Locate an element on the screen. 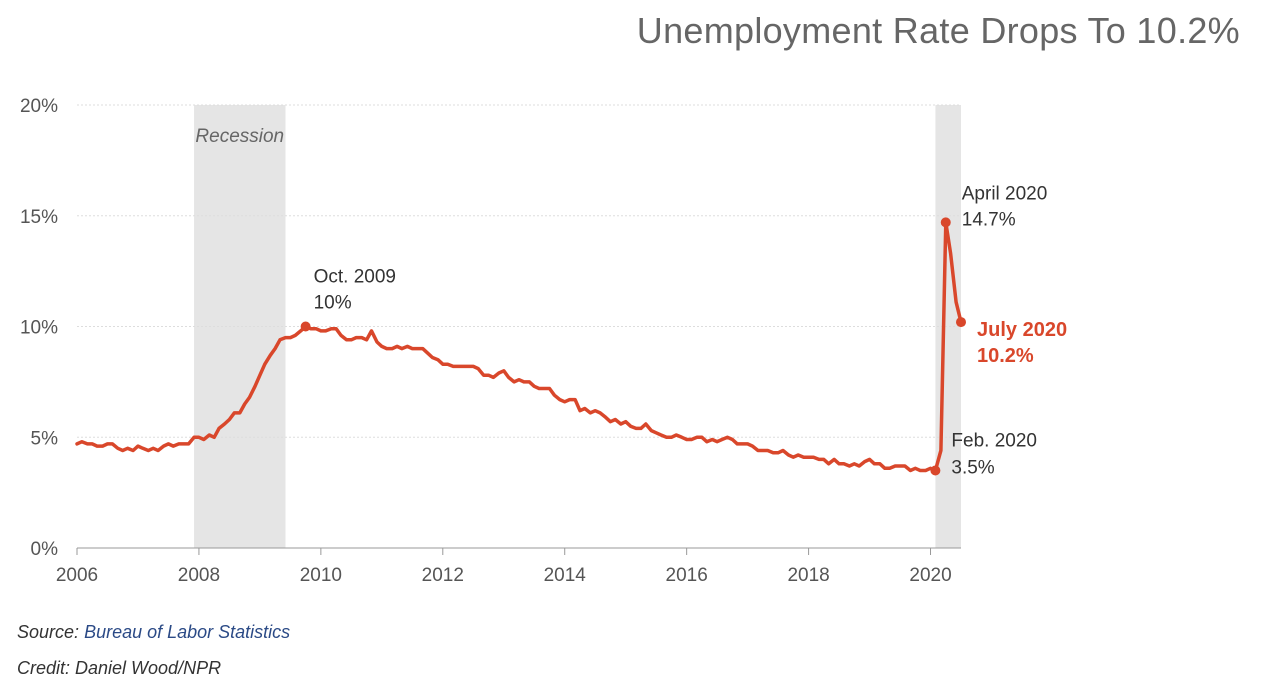 The image size is (1264, 690). x-tick-label: 2008 is located at coordinates (199, 575).